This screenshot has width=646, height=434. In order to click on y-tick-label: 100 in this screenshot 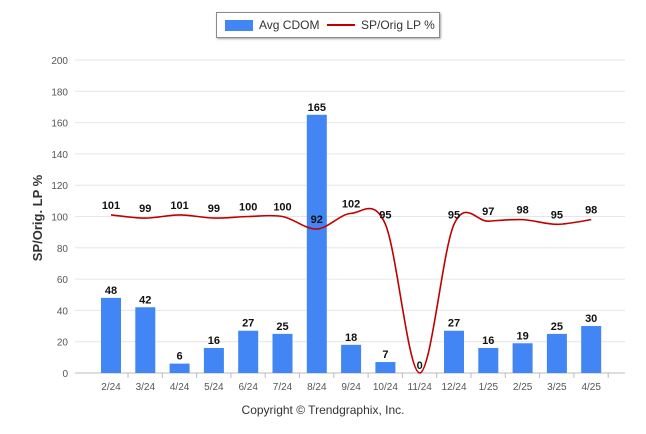, I will do `click(59, 218)`.